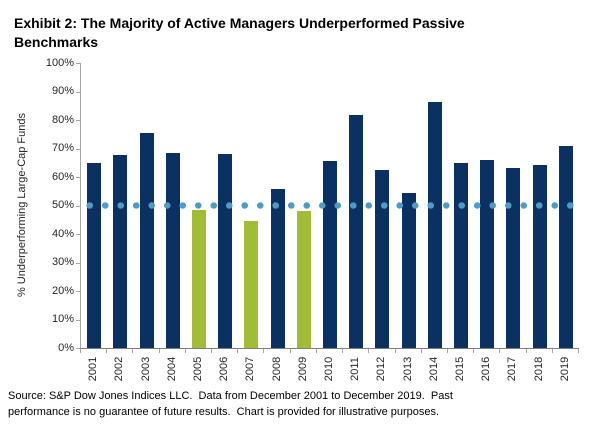 The width and height of the screenshot is (602, 444). I want to click on x-axis-tick-label-2010: 2010, so click(329, 369).